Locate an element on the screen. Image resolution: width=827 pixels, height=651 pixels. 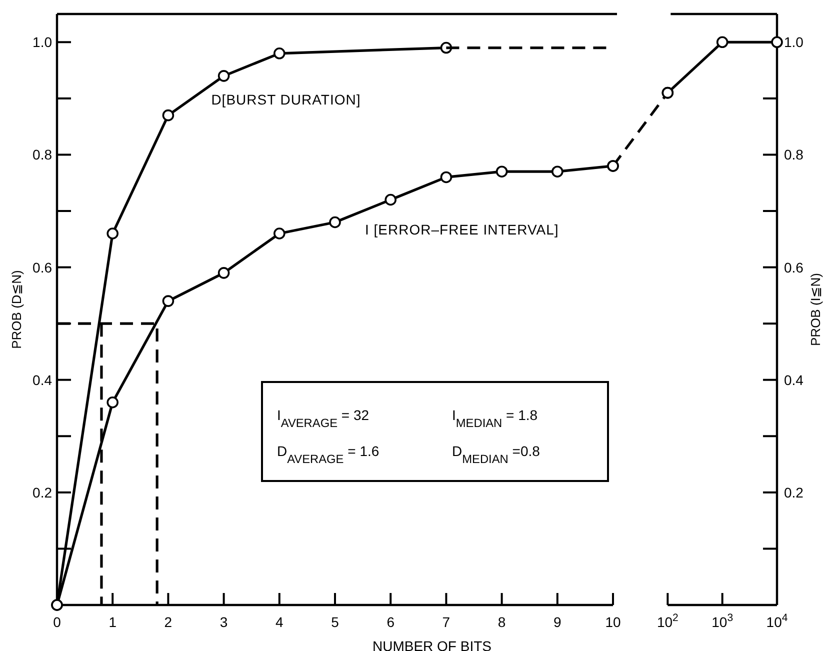
x-tick-label: 1 is located at coordinates (112, 622).